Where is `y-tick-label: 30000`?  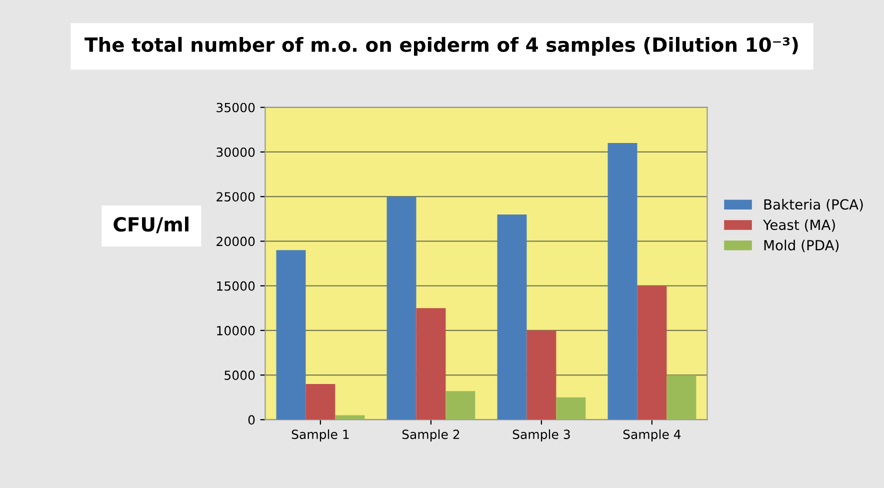 y-tick-label: 30000 is located at coordinates (235, 152).